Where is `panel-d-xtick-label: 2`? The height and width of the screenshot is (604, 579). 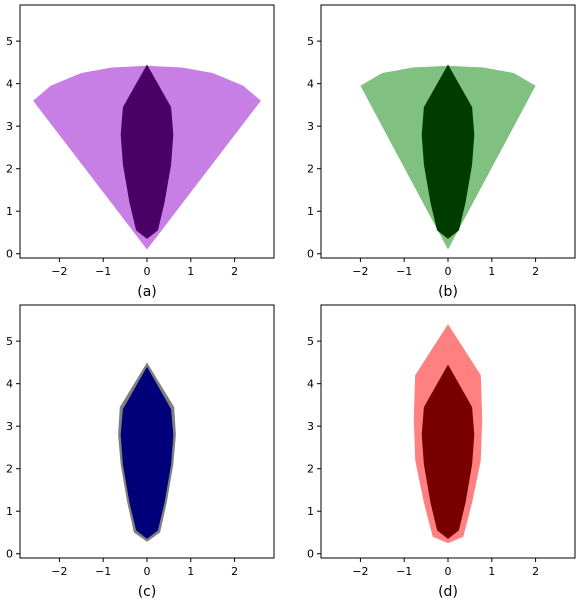
panel-d-xtick-label: 2 is located at coordinates (535, 571).